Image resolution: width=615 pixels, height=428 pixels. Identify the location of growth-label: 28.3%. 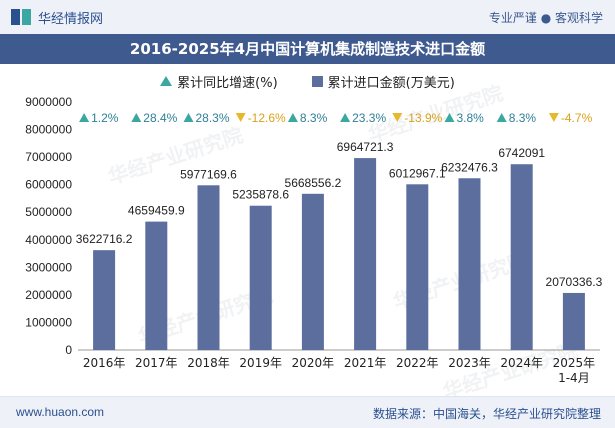
(213, 118).